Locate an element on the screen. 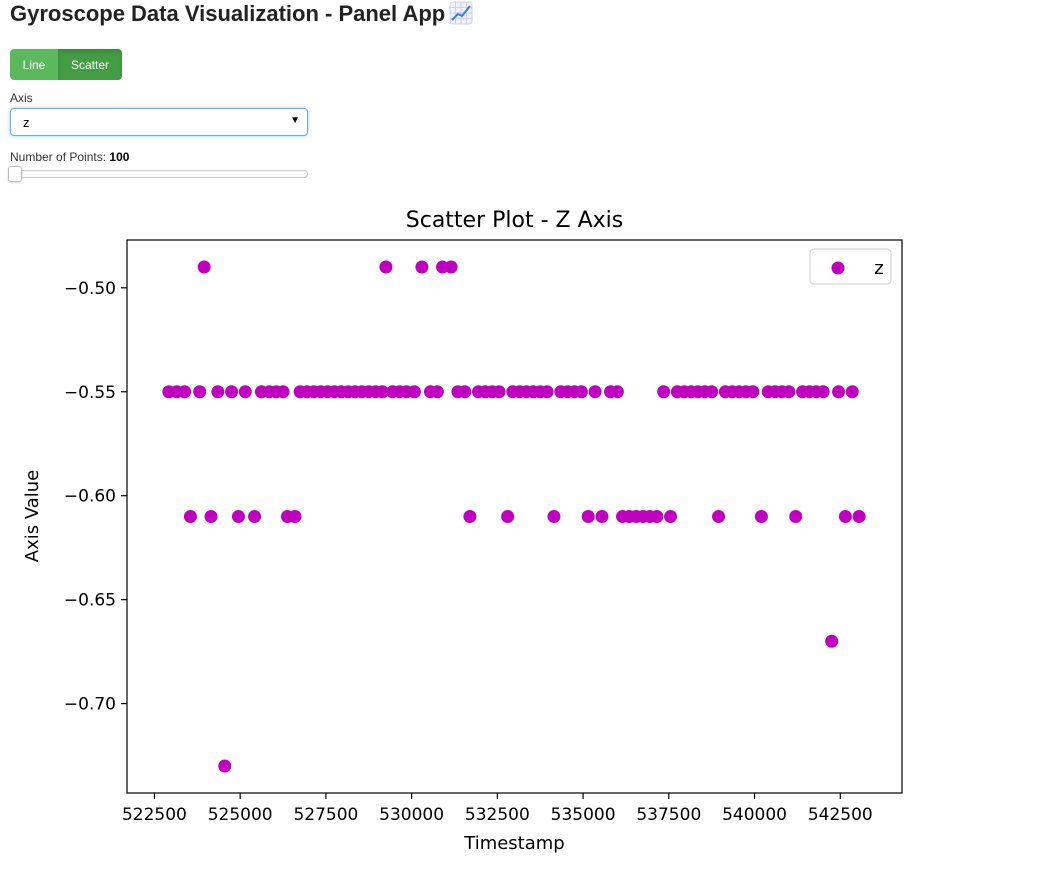  x-axis-label: Timestamp is located at coordinates (513, 843).